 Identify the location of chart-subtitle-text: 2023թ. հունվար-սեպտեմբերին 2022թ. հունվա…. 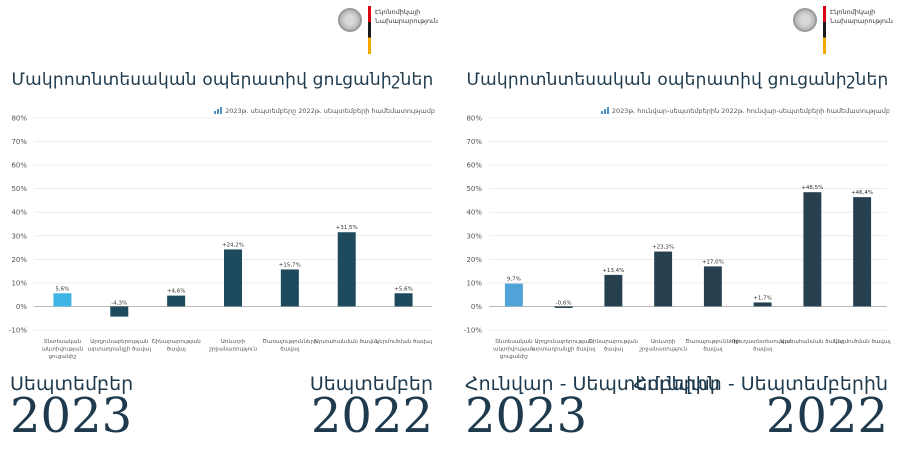
(750, 111).